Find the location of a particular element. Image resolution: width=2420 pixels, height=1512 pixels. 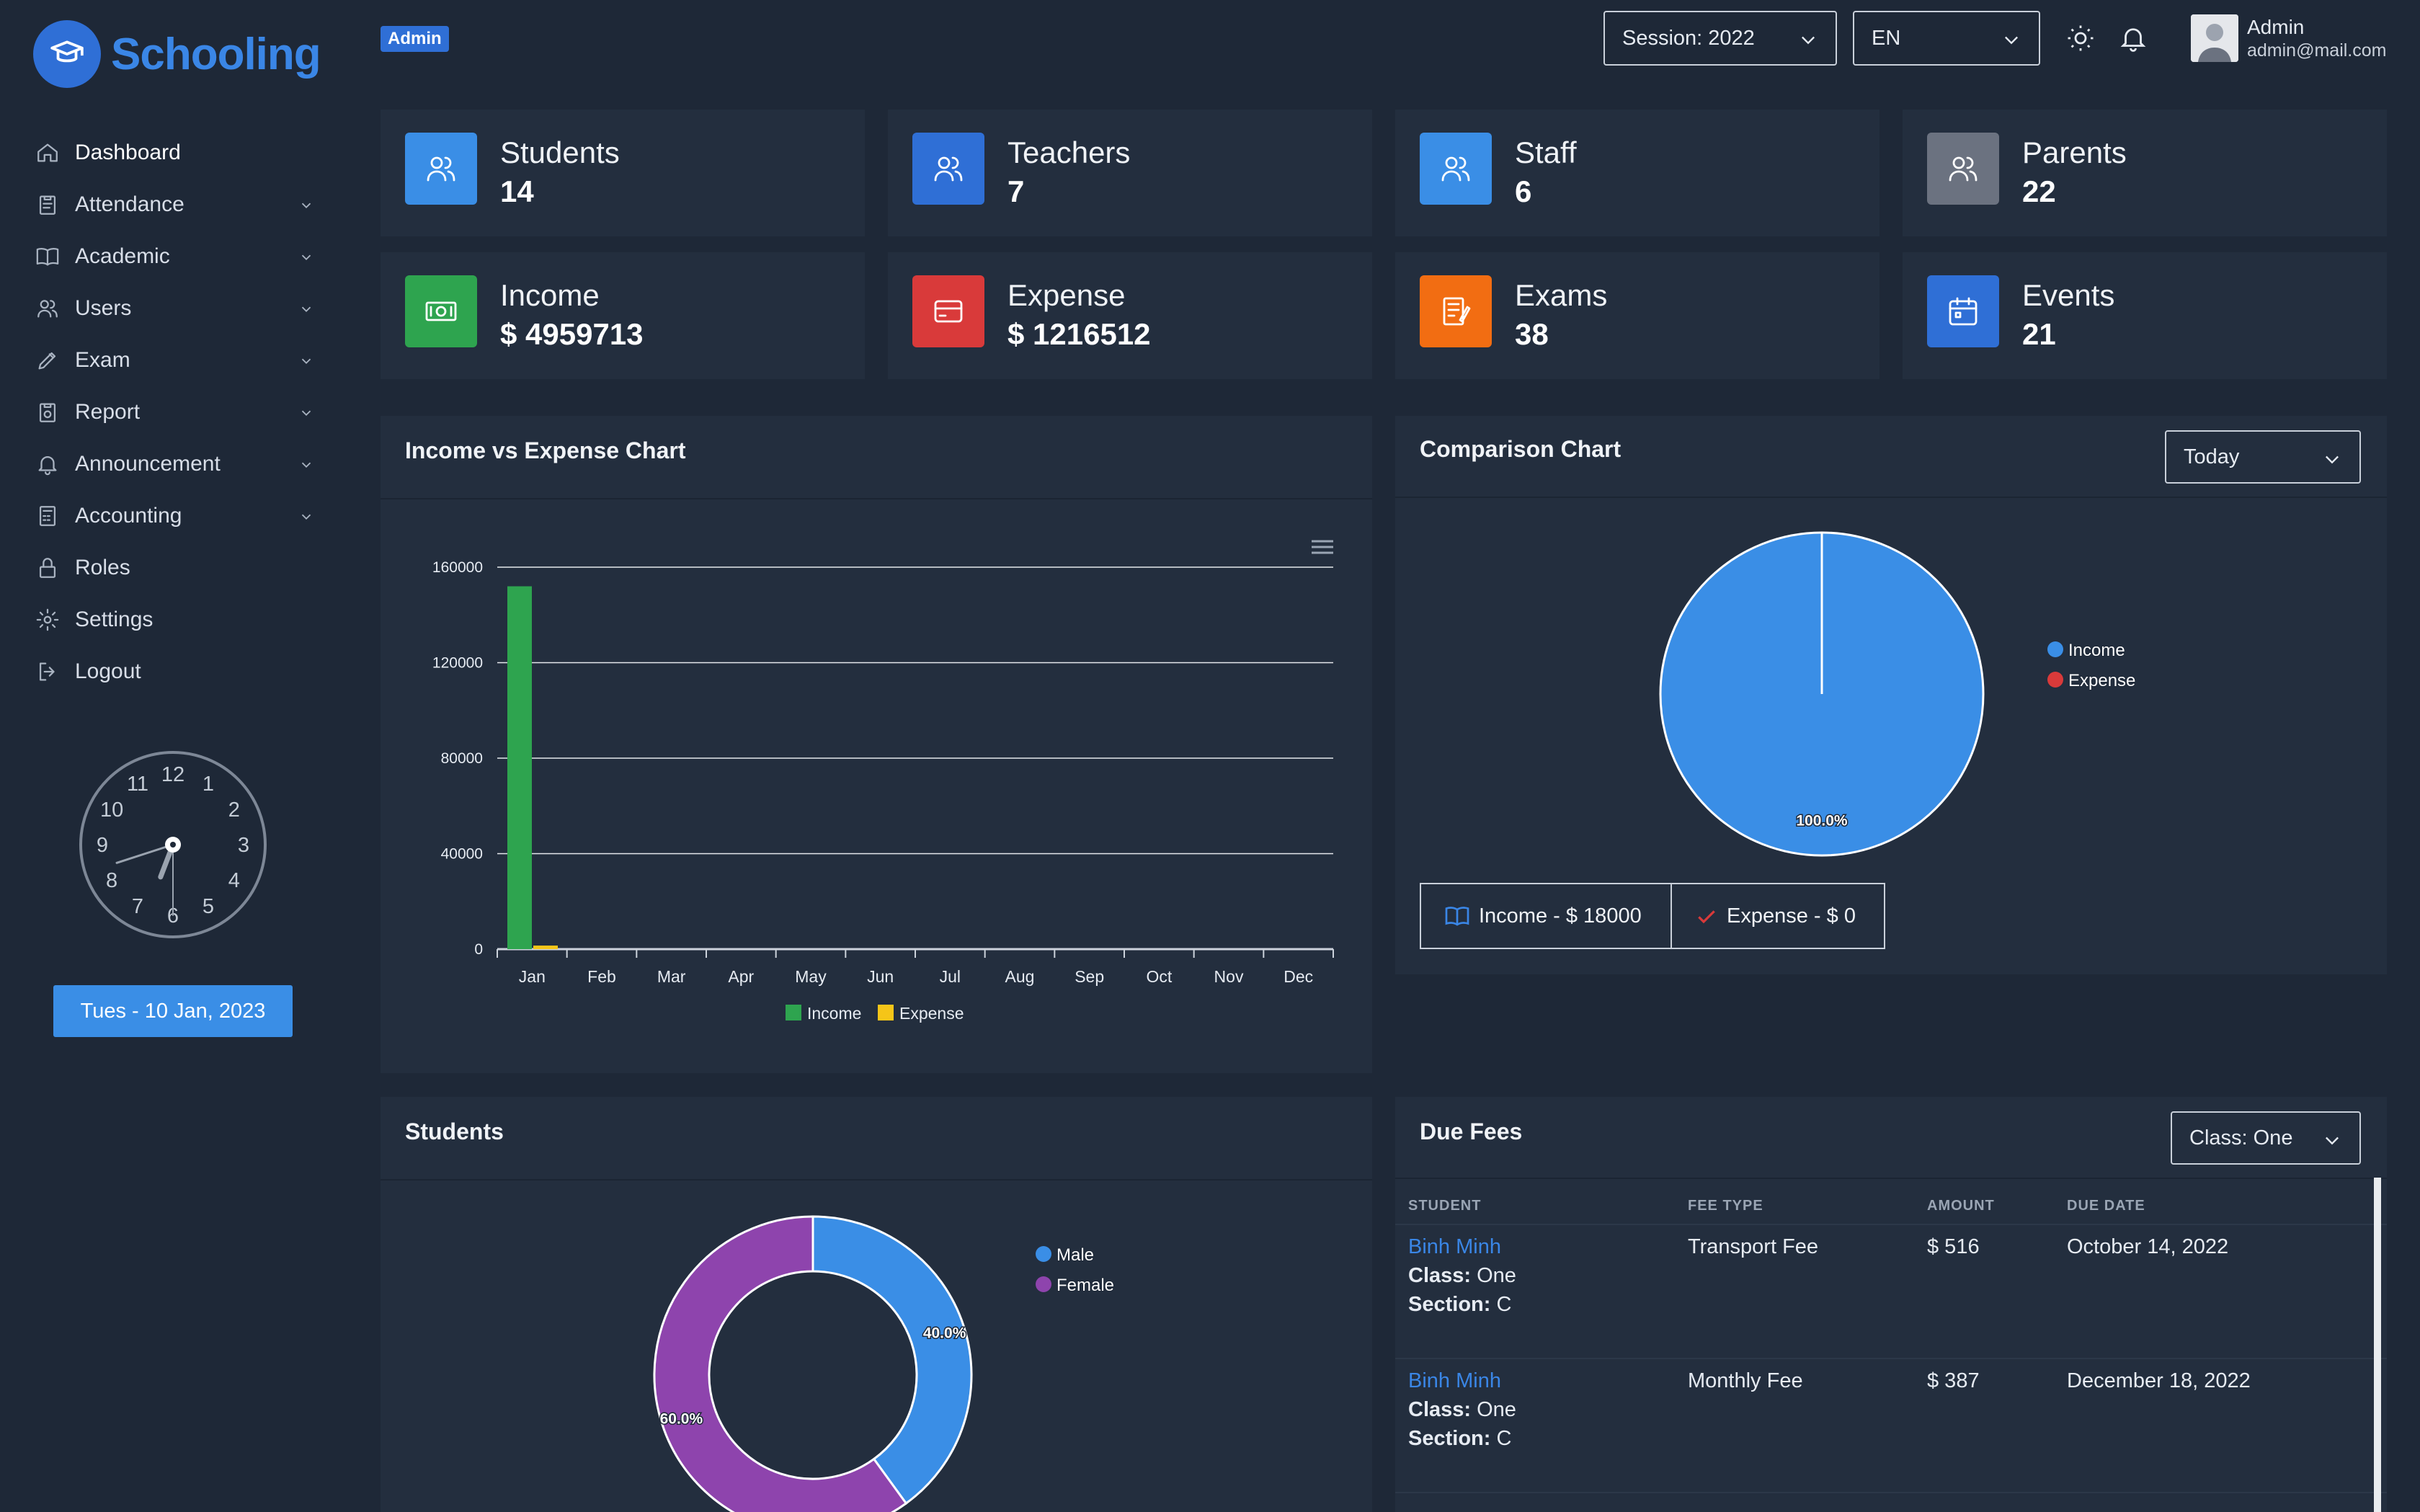

class-filter-value: Class: One is located at coordinates (2241, 1138).